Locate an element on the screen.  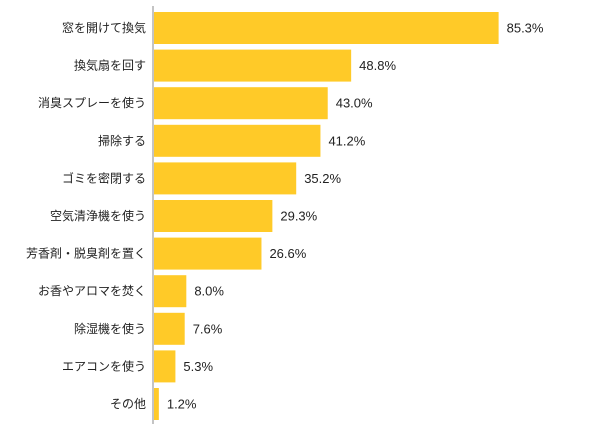
value-label-4: 35.2% is located at coordinates (322, 178).